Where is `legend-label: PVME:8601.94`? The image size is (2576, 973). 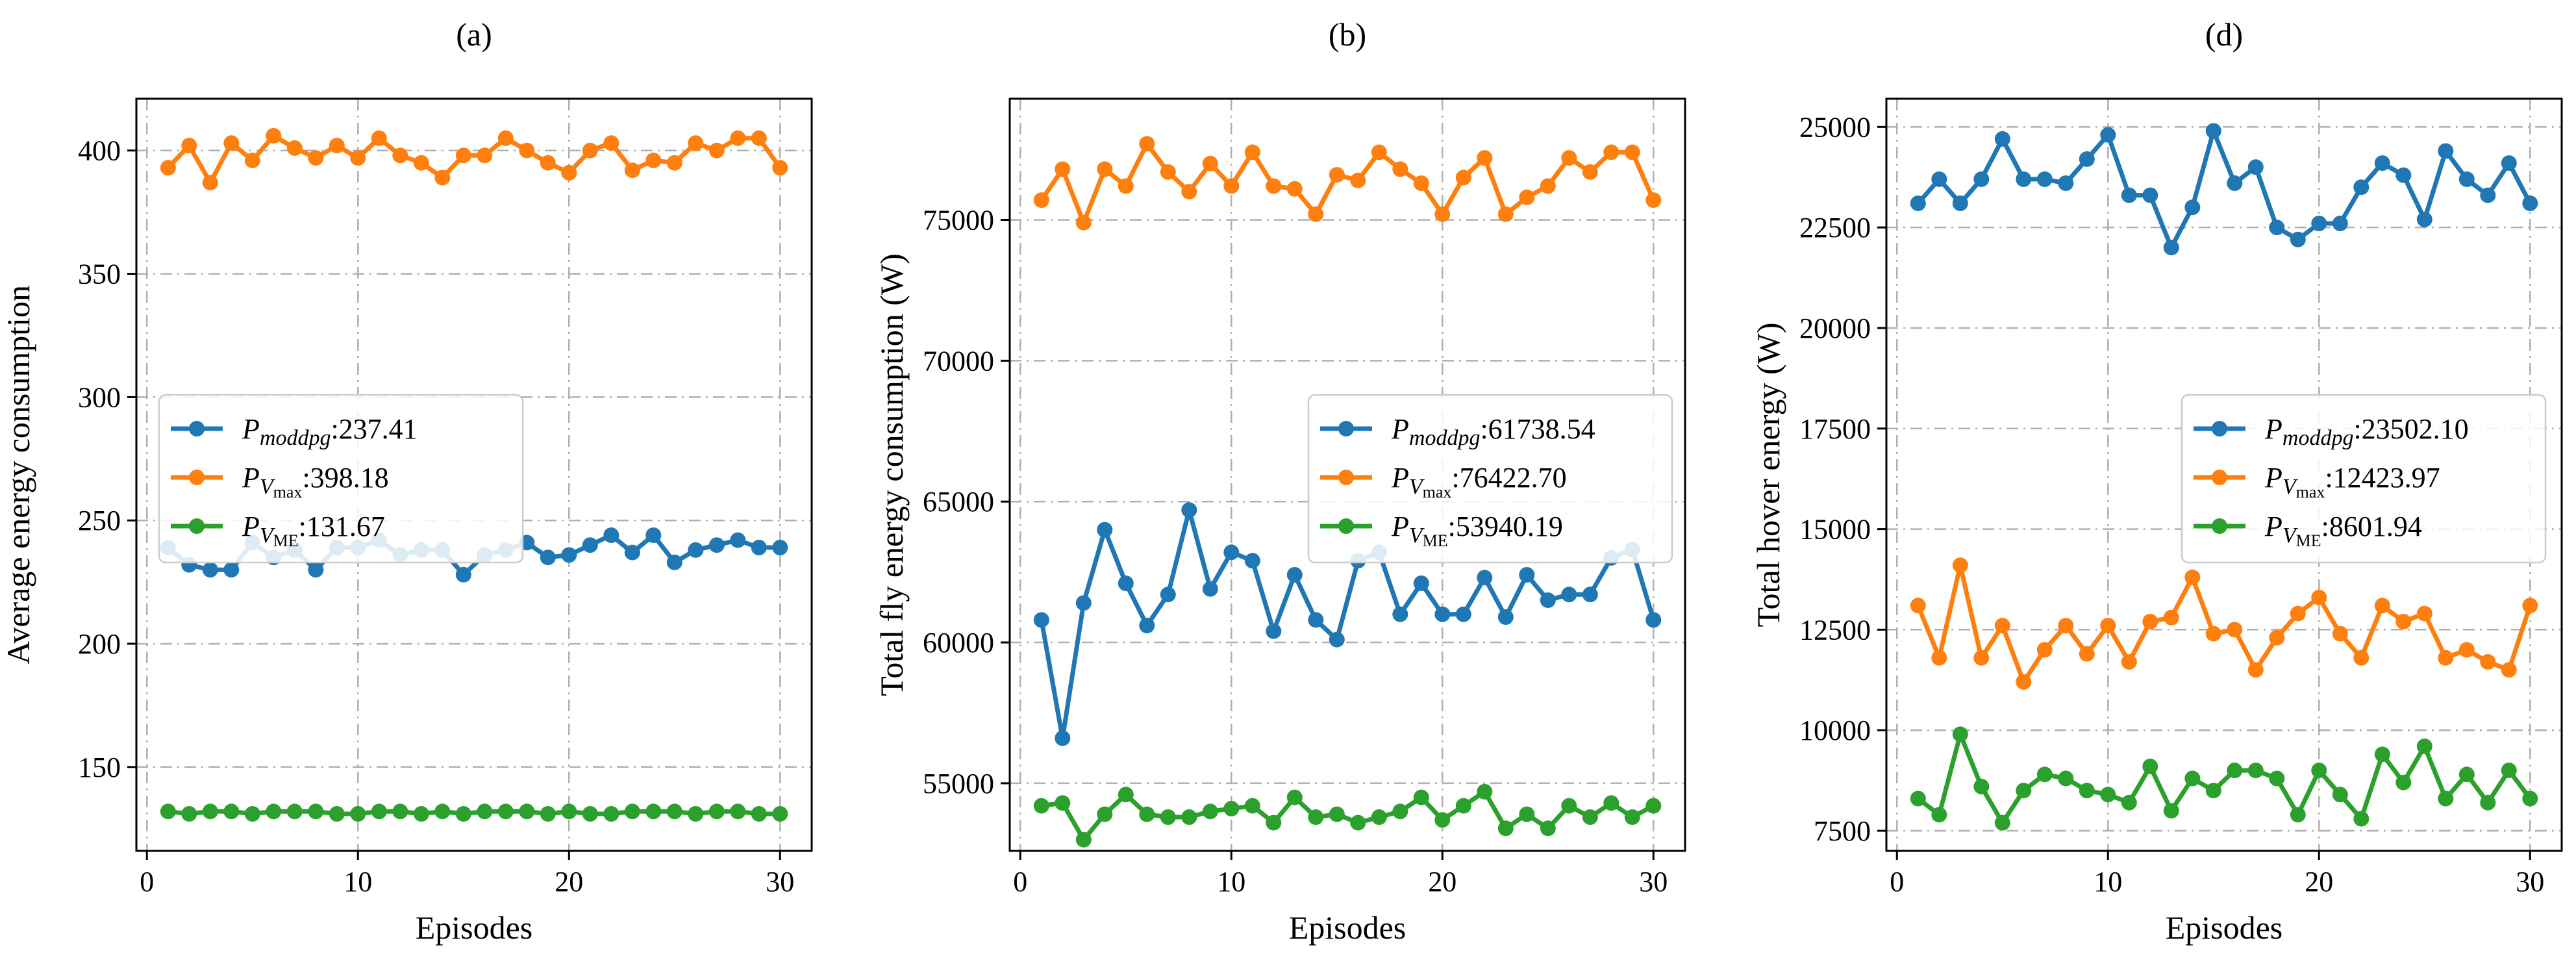 legend-label: PVME:8601.94 is located at coordinates (2343, 530).